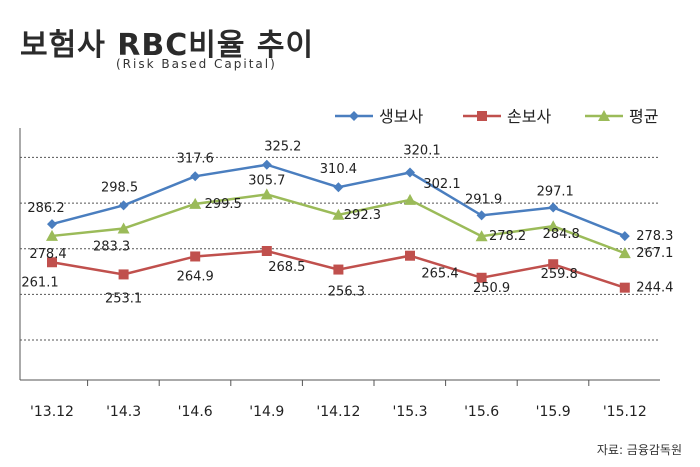 The height and width of the screenshot is (467, 700). I want to click on data-label: 317.6, so click(195, 158).